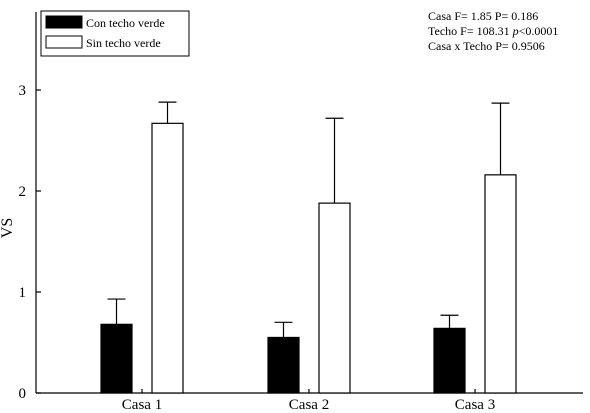 The height and width of the screenshot is (413, 590). I want to click on x-tick-label: Casa 3, so click(475, 405).